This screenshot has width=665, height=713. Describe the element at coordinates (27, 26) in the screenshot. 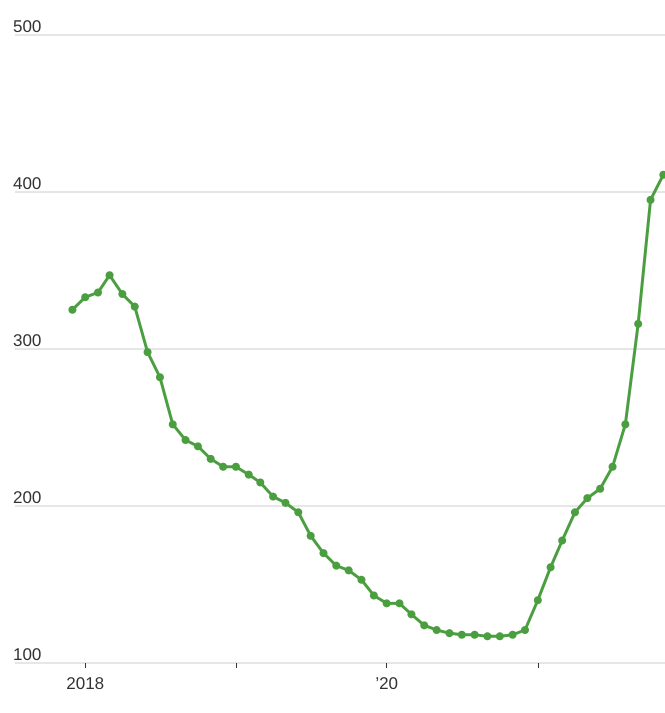

I see `y-tick-label: 500` at that location.